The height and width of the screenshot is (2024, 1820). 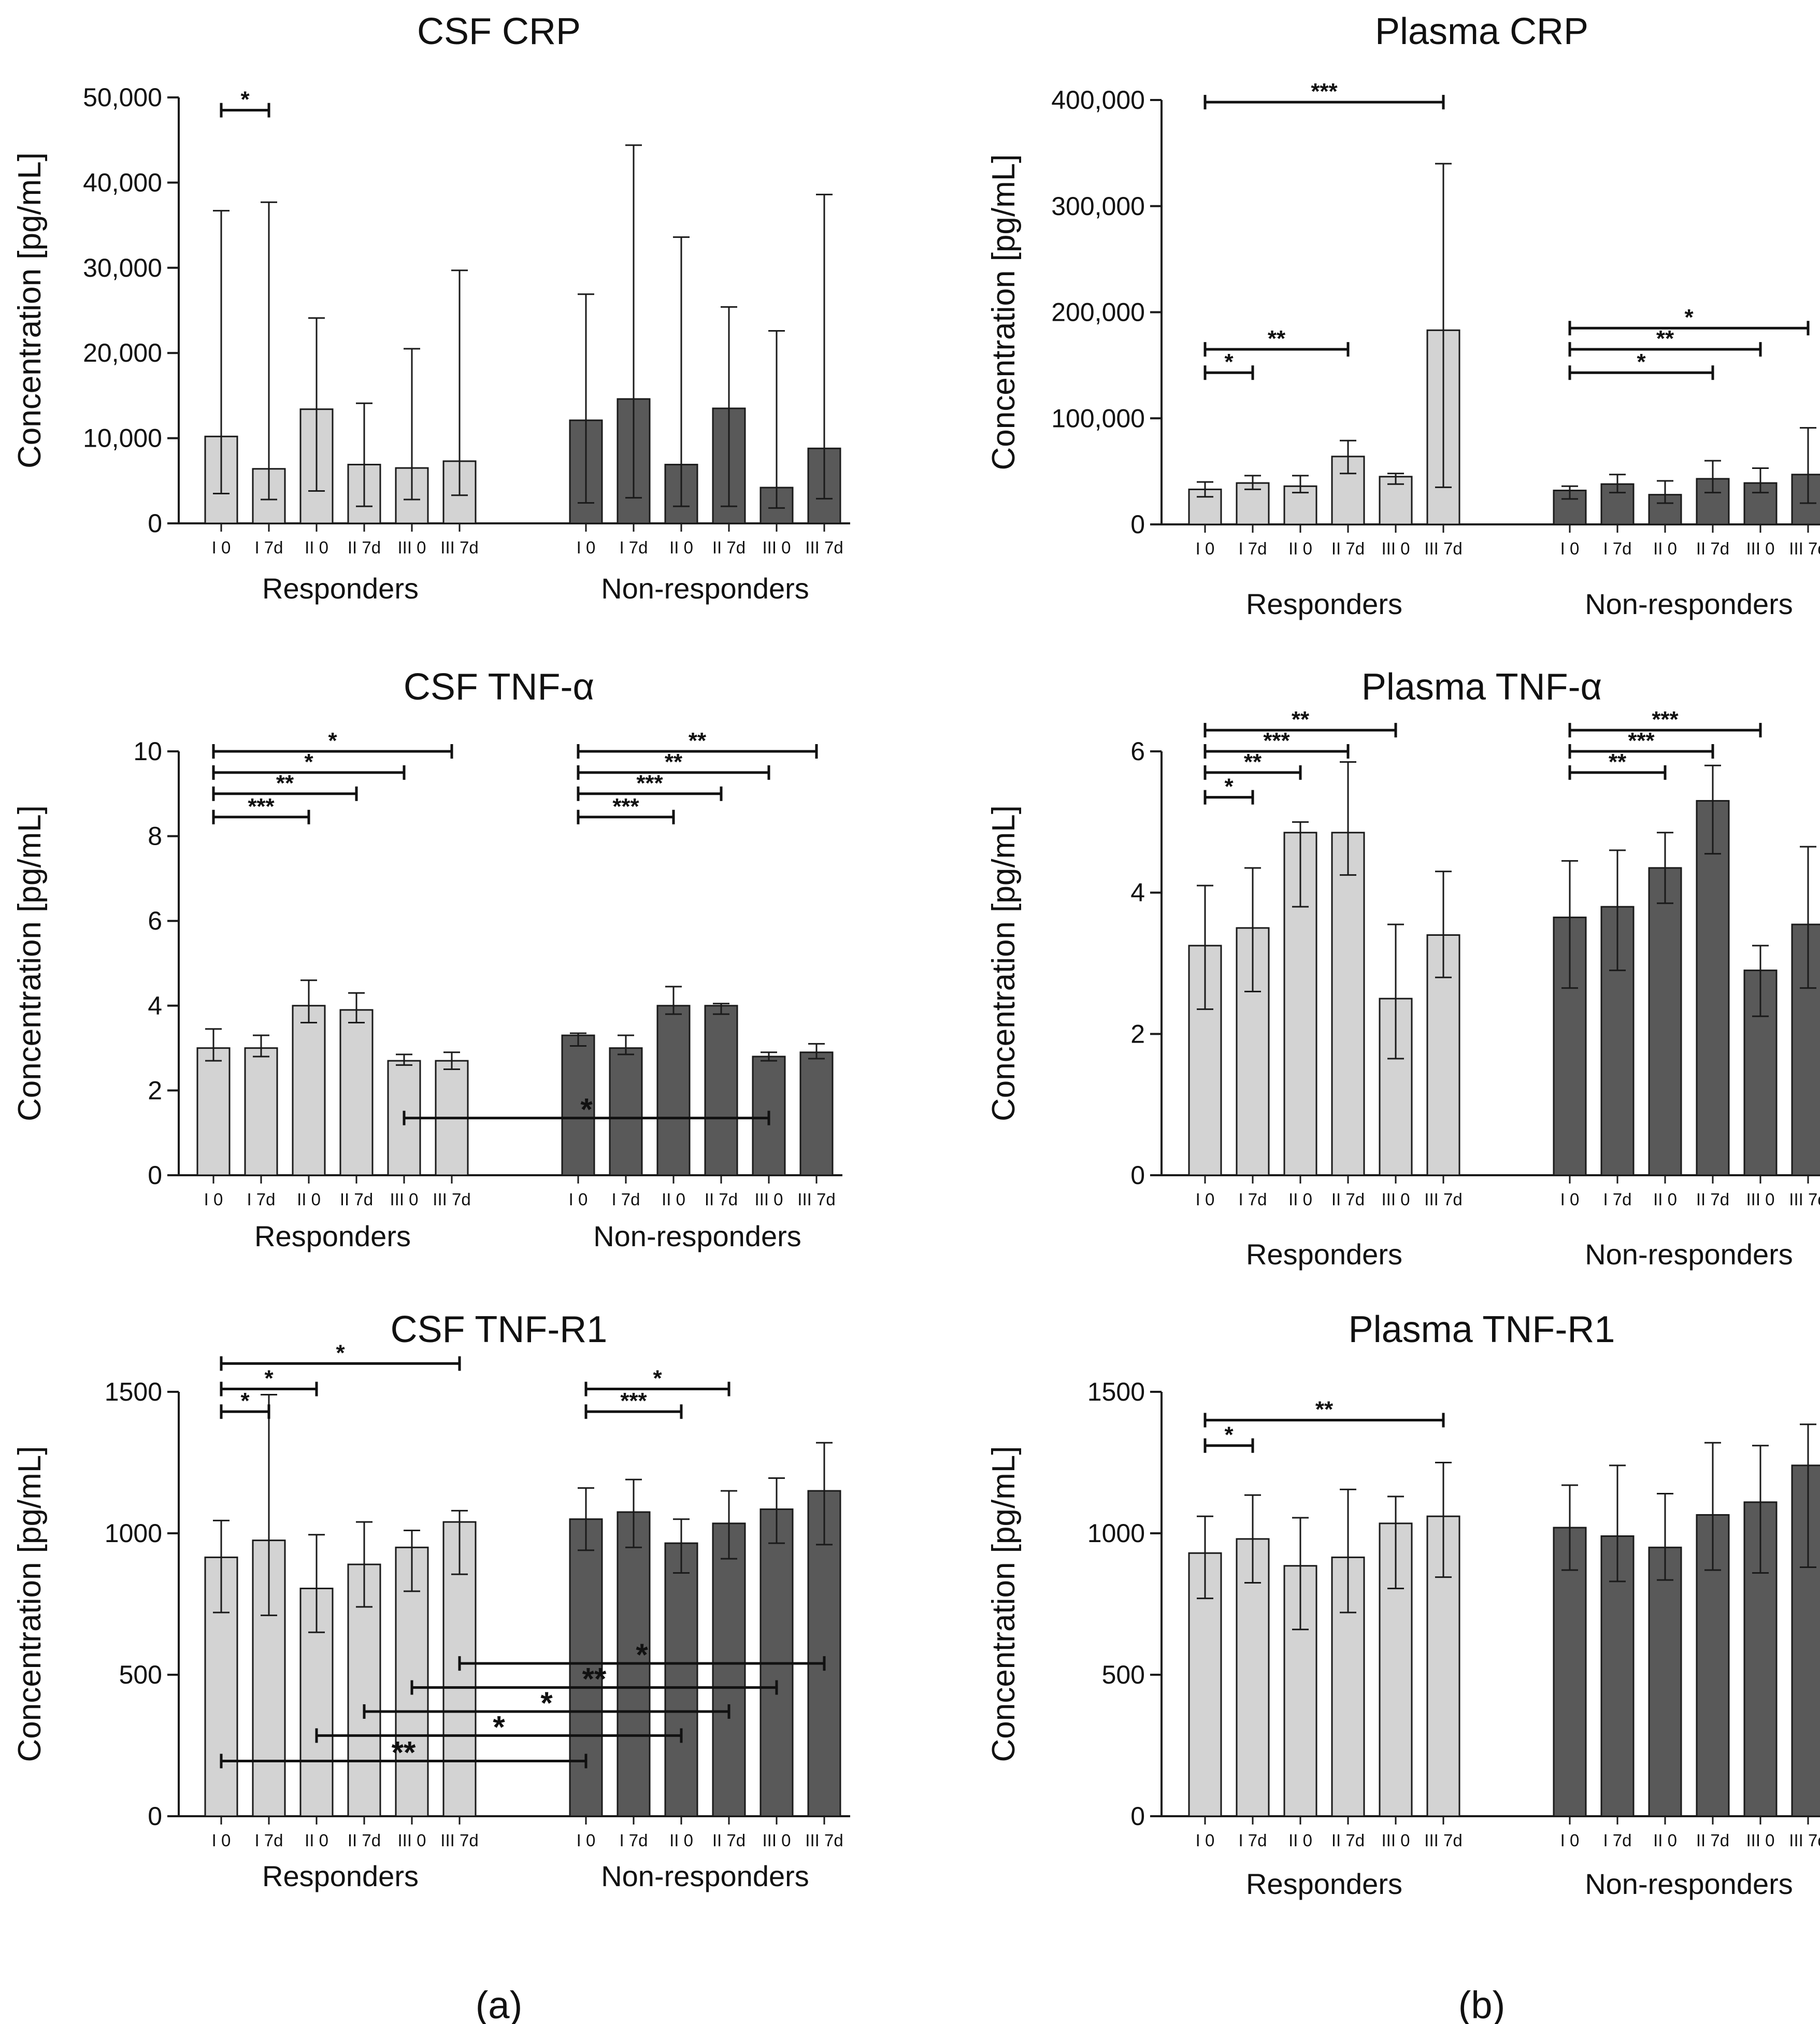 I want to click on y-tick-label: 1500, so click(x=1116, y=1391).